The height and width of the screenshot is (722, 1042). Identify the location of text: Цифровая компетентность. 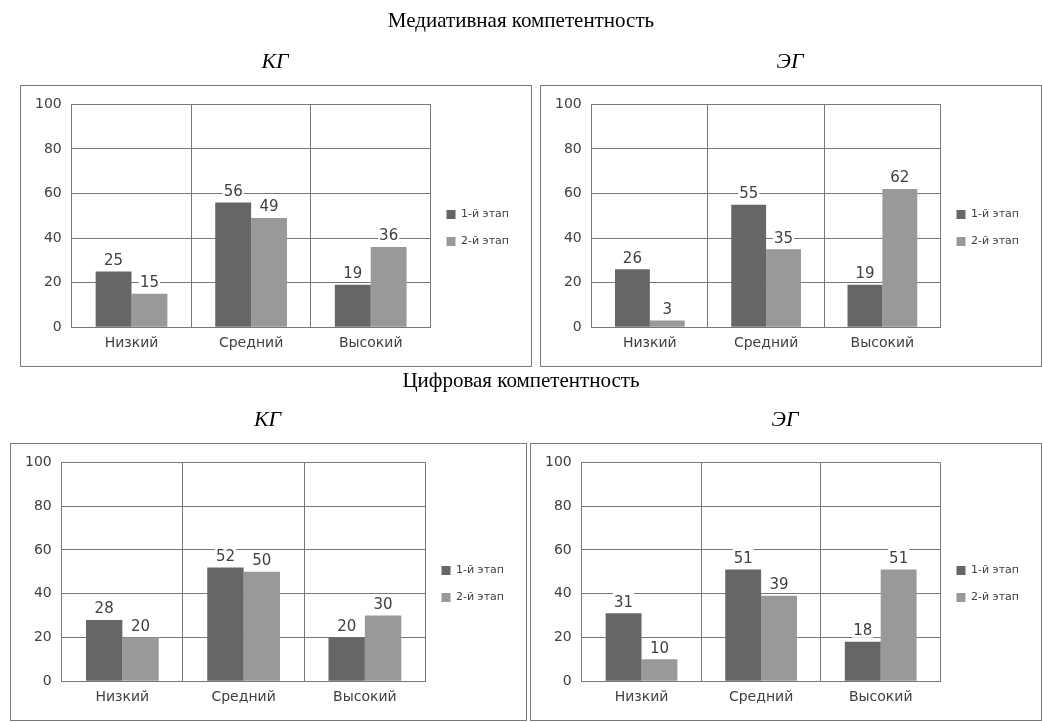
(521, 380).